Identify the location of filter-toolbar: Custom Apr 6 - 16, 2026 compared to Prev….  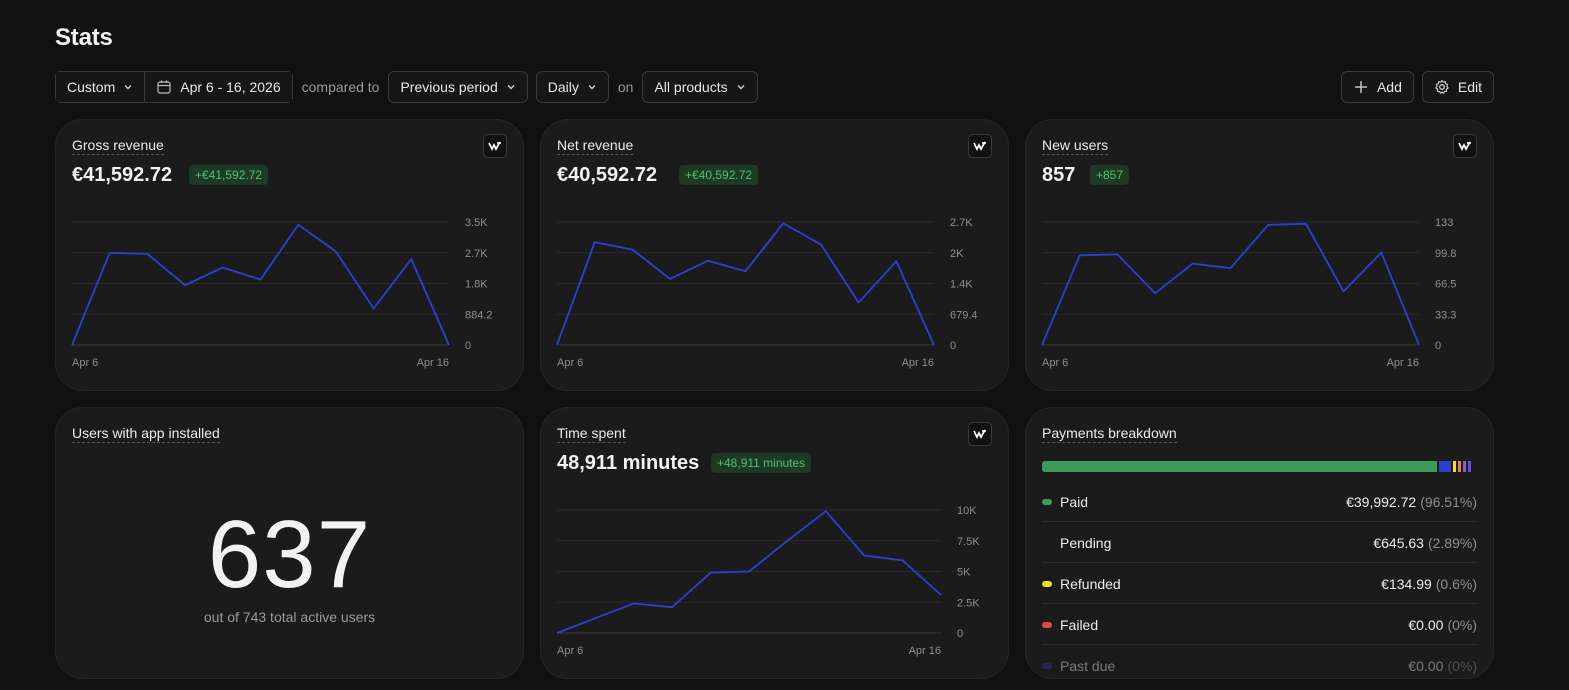
(406, 87).